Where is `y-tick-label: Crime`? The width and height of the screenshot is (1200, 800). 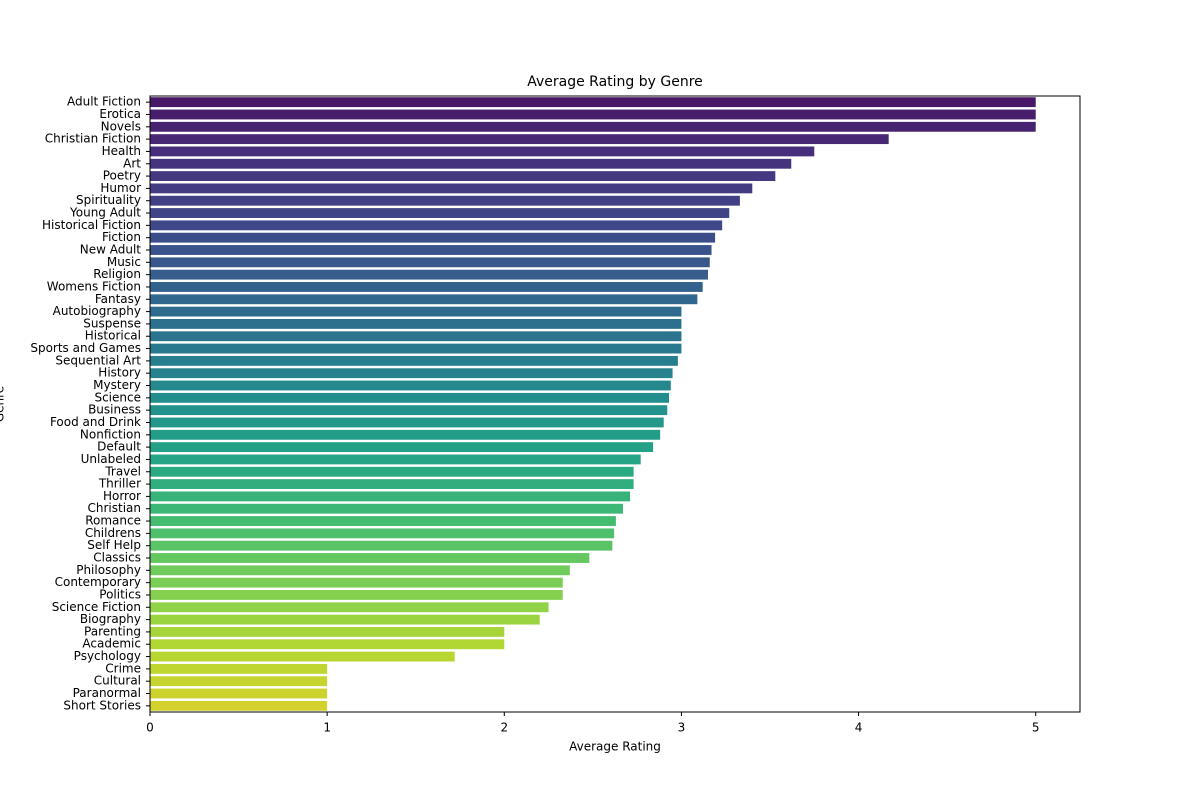
y-tick-label: Crime is located at coordinates (123, 668).